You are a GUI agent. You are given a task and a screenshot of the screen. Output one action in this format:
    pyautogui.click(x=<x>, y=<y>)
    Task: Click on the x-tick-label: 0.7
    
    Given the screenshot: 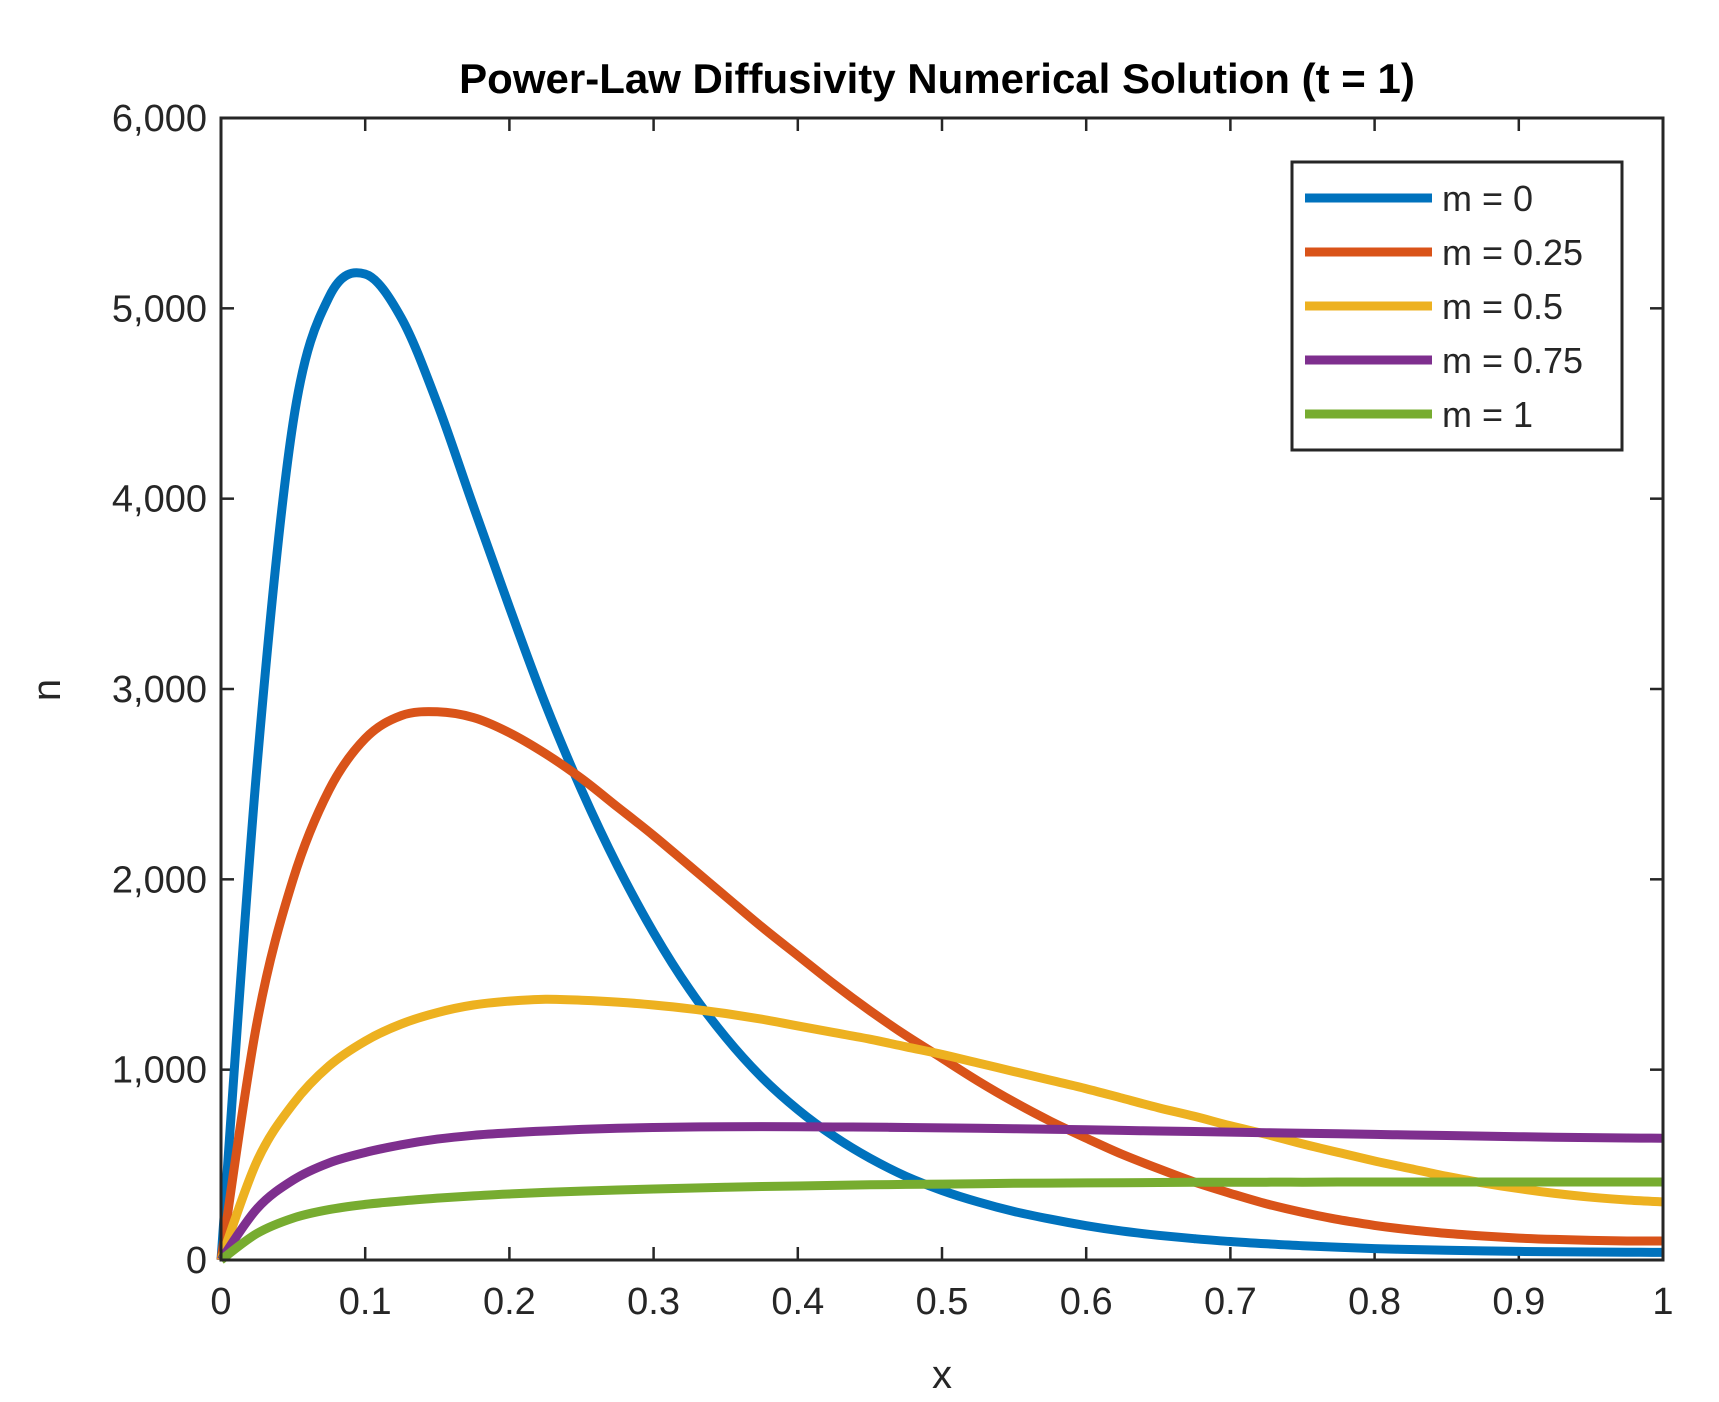 What is the action you would take?
    pyautogui.click(x=1230, y=1302)
    